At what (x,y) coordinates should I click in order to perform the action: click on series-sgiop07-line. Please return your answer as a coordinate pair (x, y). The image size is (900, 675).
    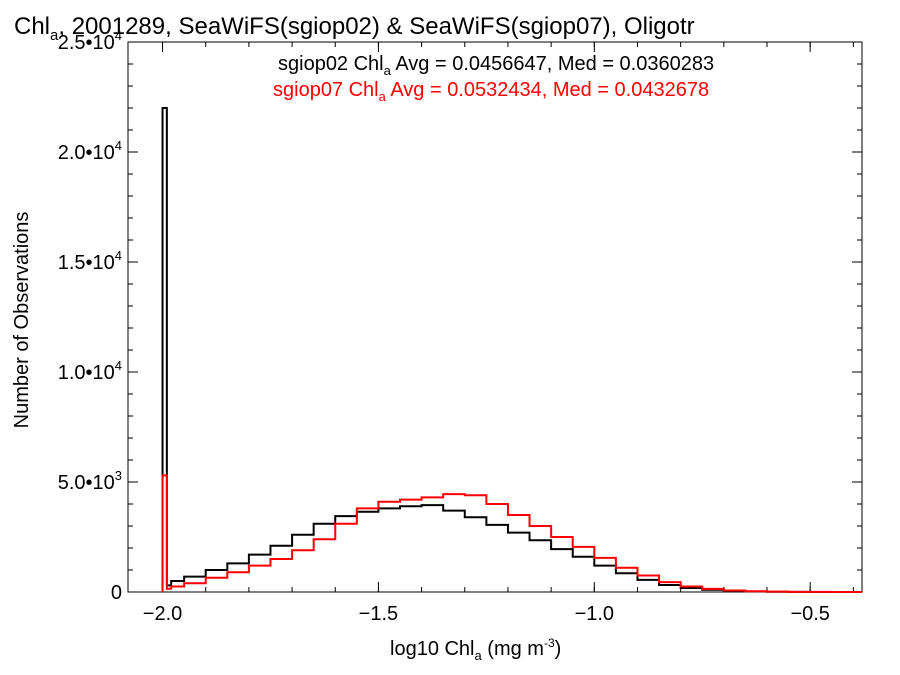
    Looking at the image, I should click on (511, 533).